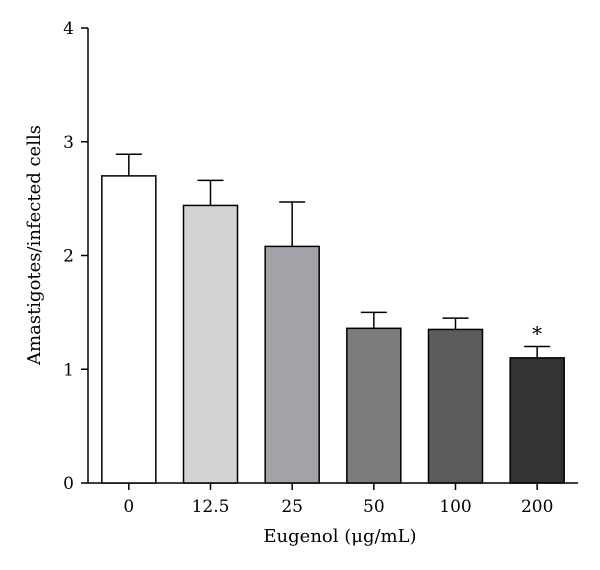 The width and height of the screenshot is (600, 570). Describe the element at coordinates (339, 536) in the screenshot. I see `x-axis-title: Eugenol (μg/mL)` at that location.